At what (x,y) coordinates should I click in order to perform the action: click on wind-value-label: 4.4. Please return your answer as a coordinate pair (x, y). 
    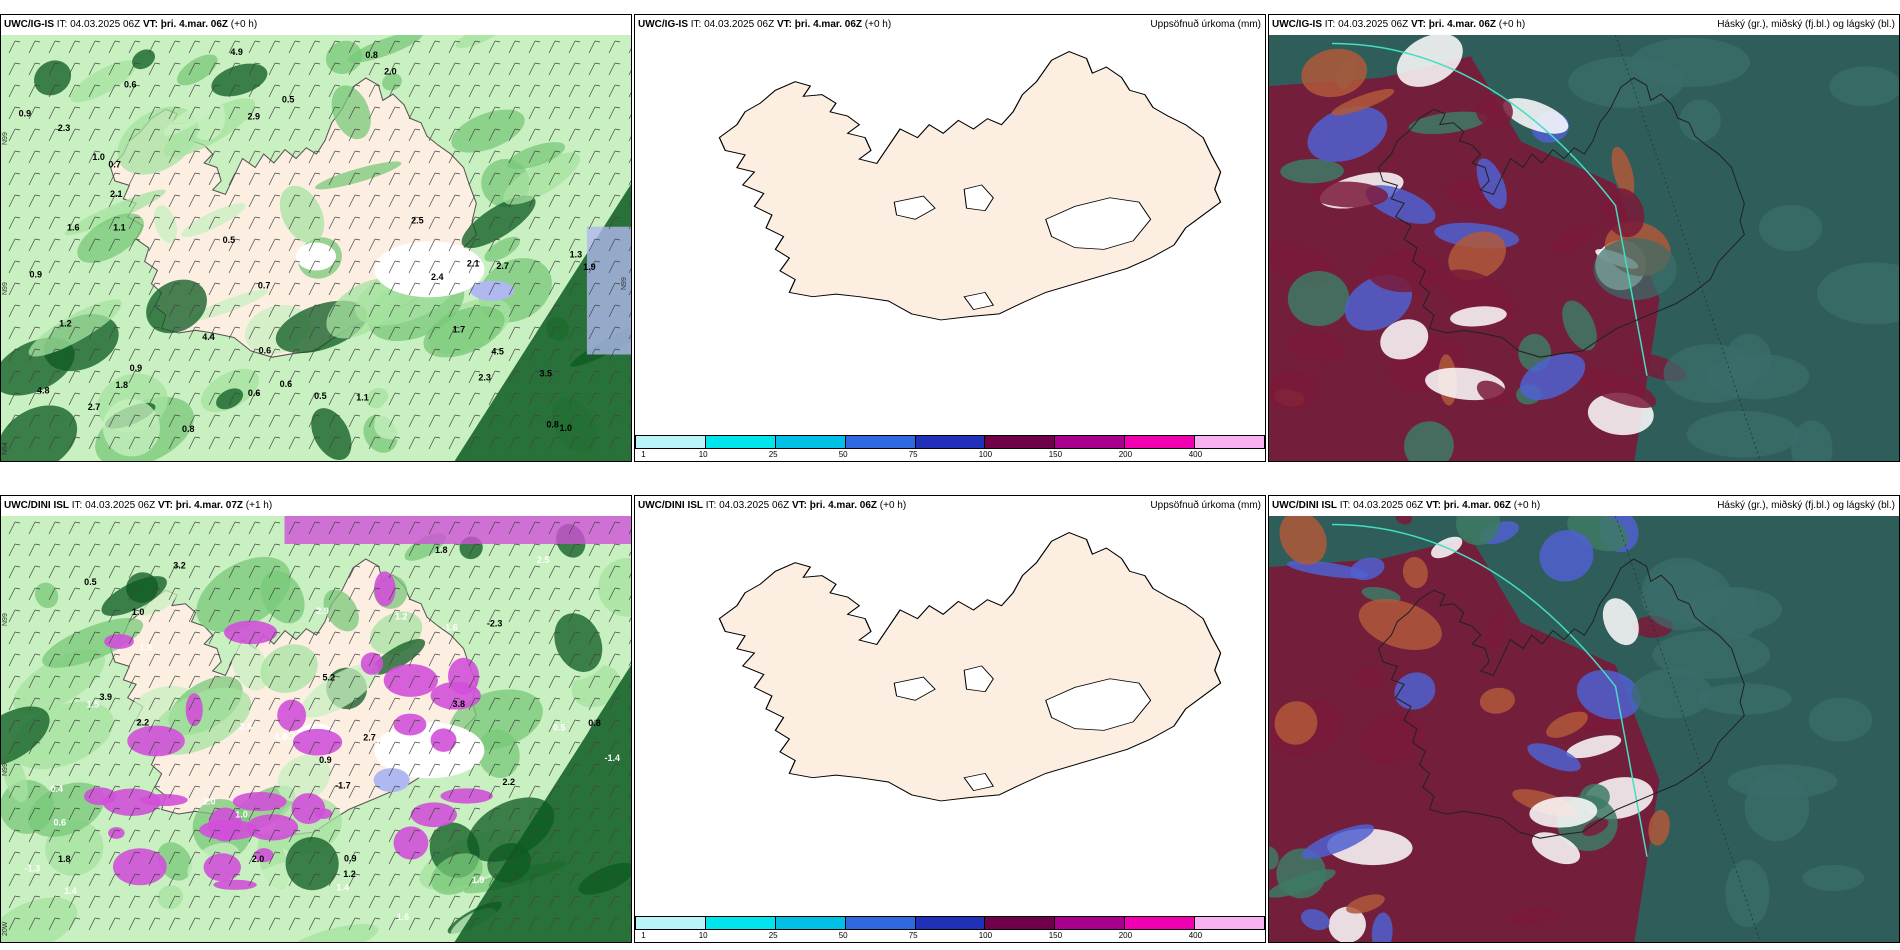
    Looking at the image, I should click on (208, 337).